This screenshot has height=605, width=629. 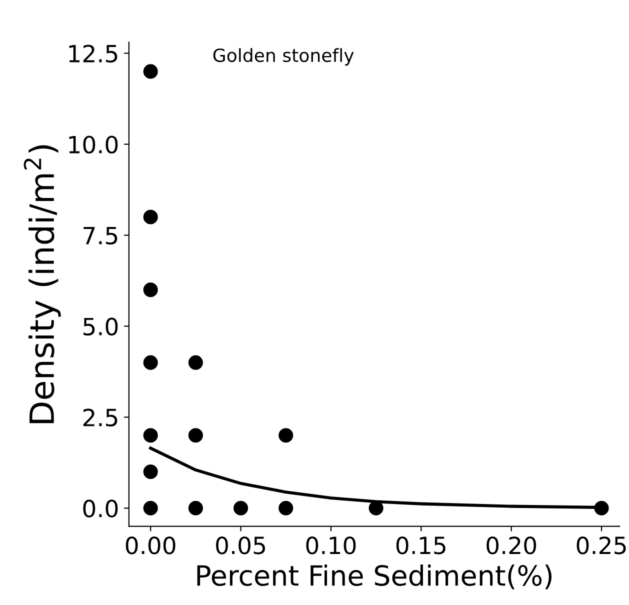 What do you see at coordinates (151, 545) in the screenshot?
I see `x-tick-label: 0.00` at bounding box center [151, 545].